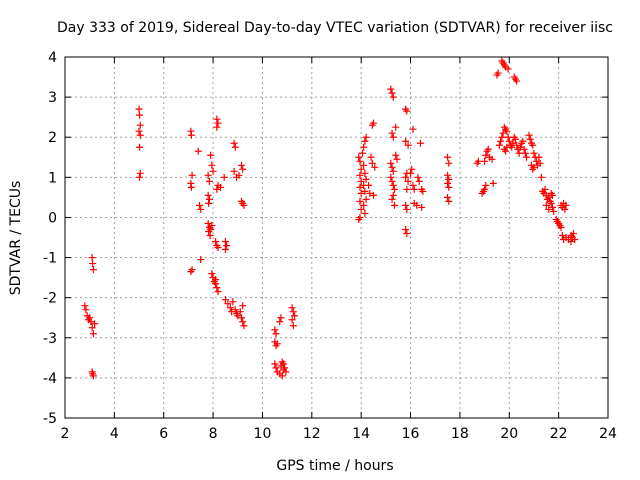  What do you see at coordinates (263, 434) in the screenshot?
I see `x-tick-label: 10` at bounding box center [263, 434].